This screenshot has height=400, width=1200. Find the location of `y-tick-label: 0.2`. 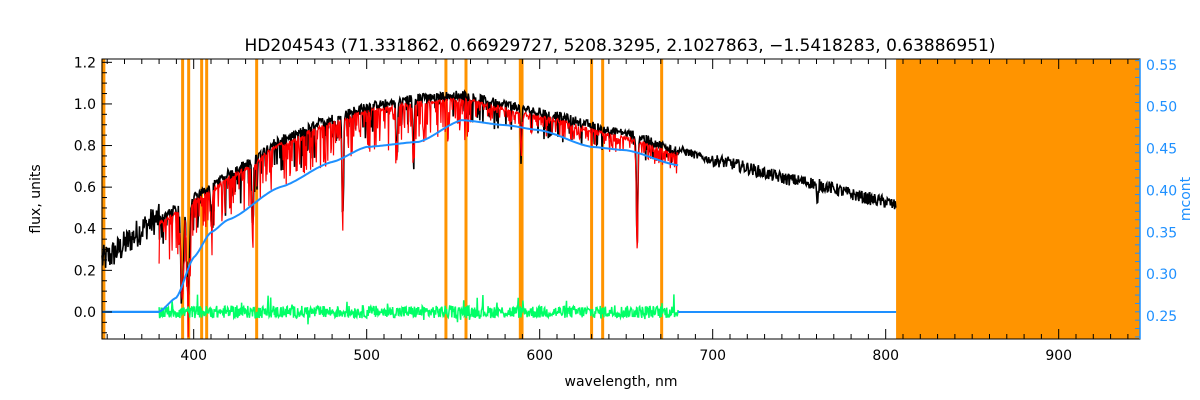

y-tick-label: 0.2 is located at coordinates (85, 271).